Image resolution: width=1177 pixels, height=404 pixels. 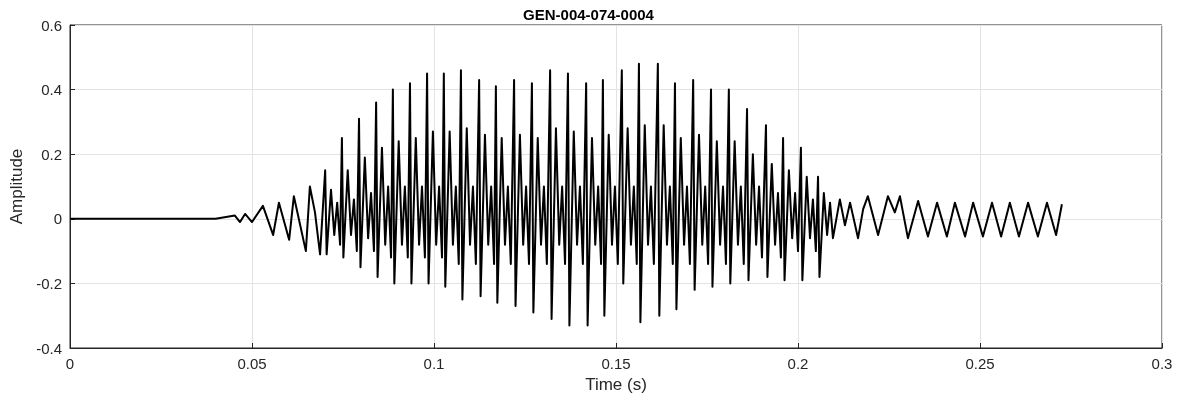 I want to click on y-tick-label: 0.2, so click(x=51, y=154).